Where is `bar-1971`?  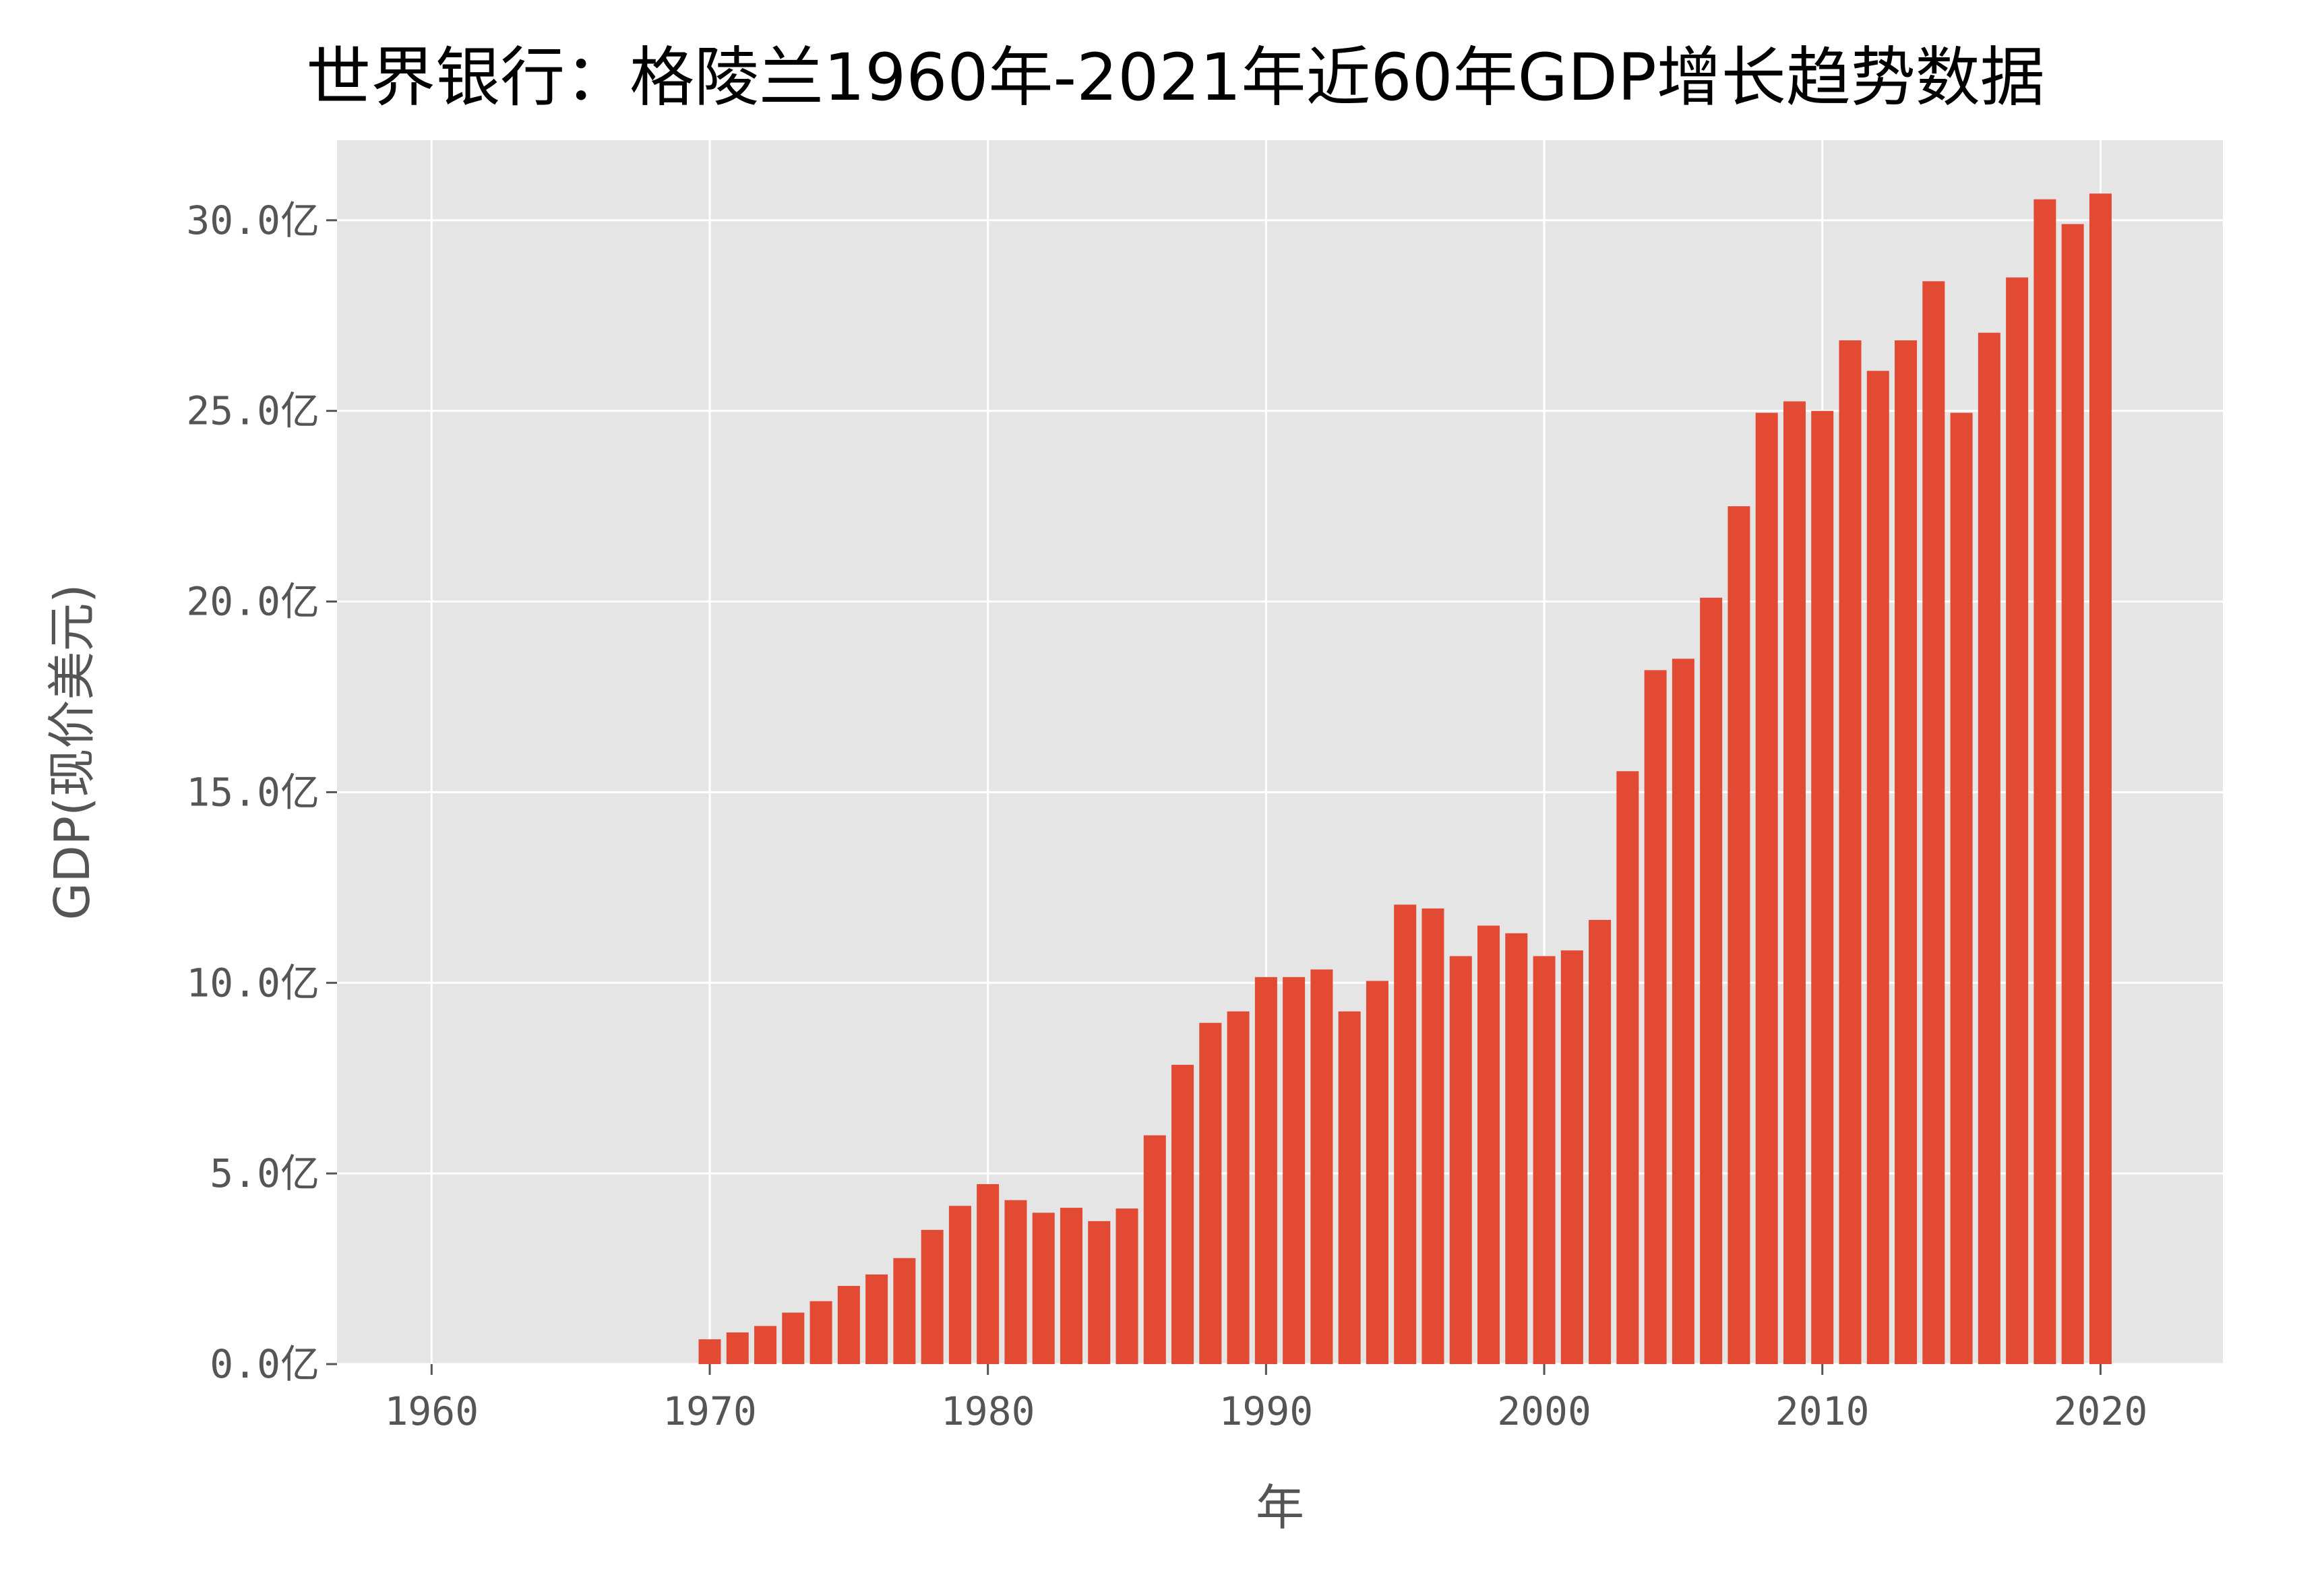
bar-1971 is located at coordinates (737, 1348).